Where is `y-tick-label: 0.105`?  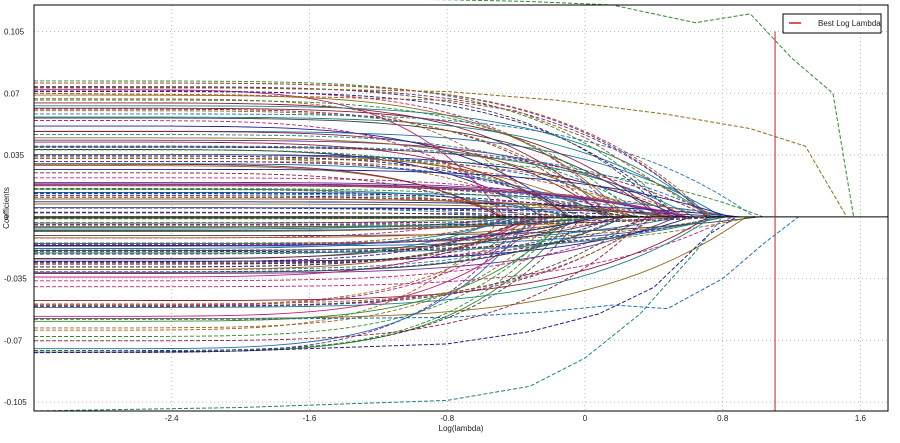 y-tick-label: 0.105 is located at coordinates (14, 31).